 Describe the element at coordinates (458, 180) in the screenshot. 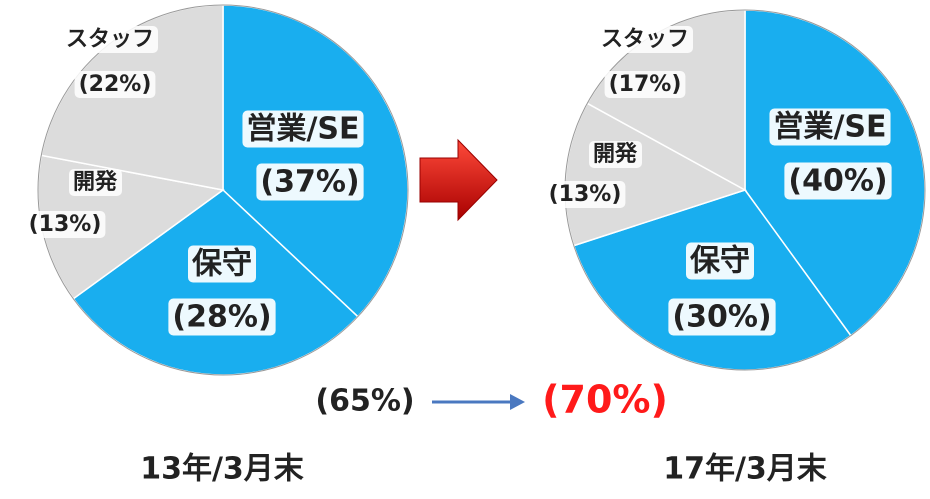

I see `transition-arrow` at that location.